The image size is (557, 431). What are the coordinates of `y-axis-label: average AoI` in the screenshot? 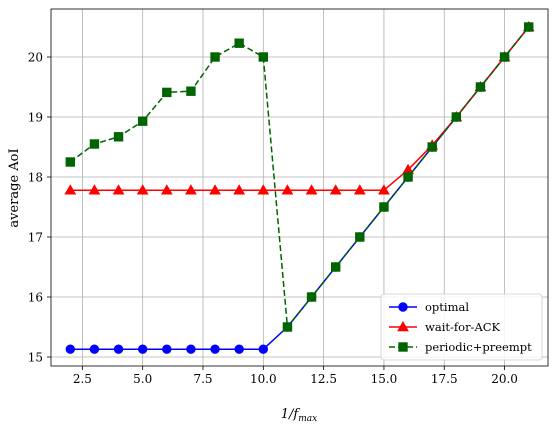 It's located at (14, 187).